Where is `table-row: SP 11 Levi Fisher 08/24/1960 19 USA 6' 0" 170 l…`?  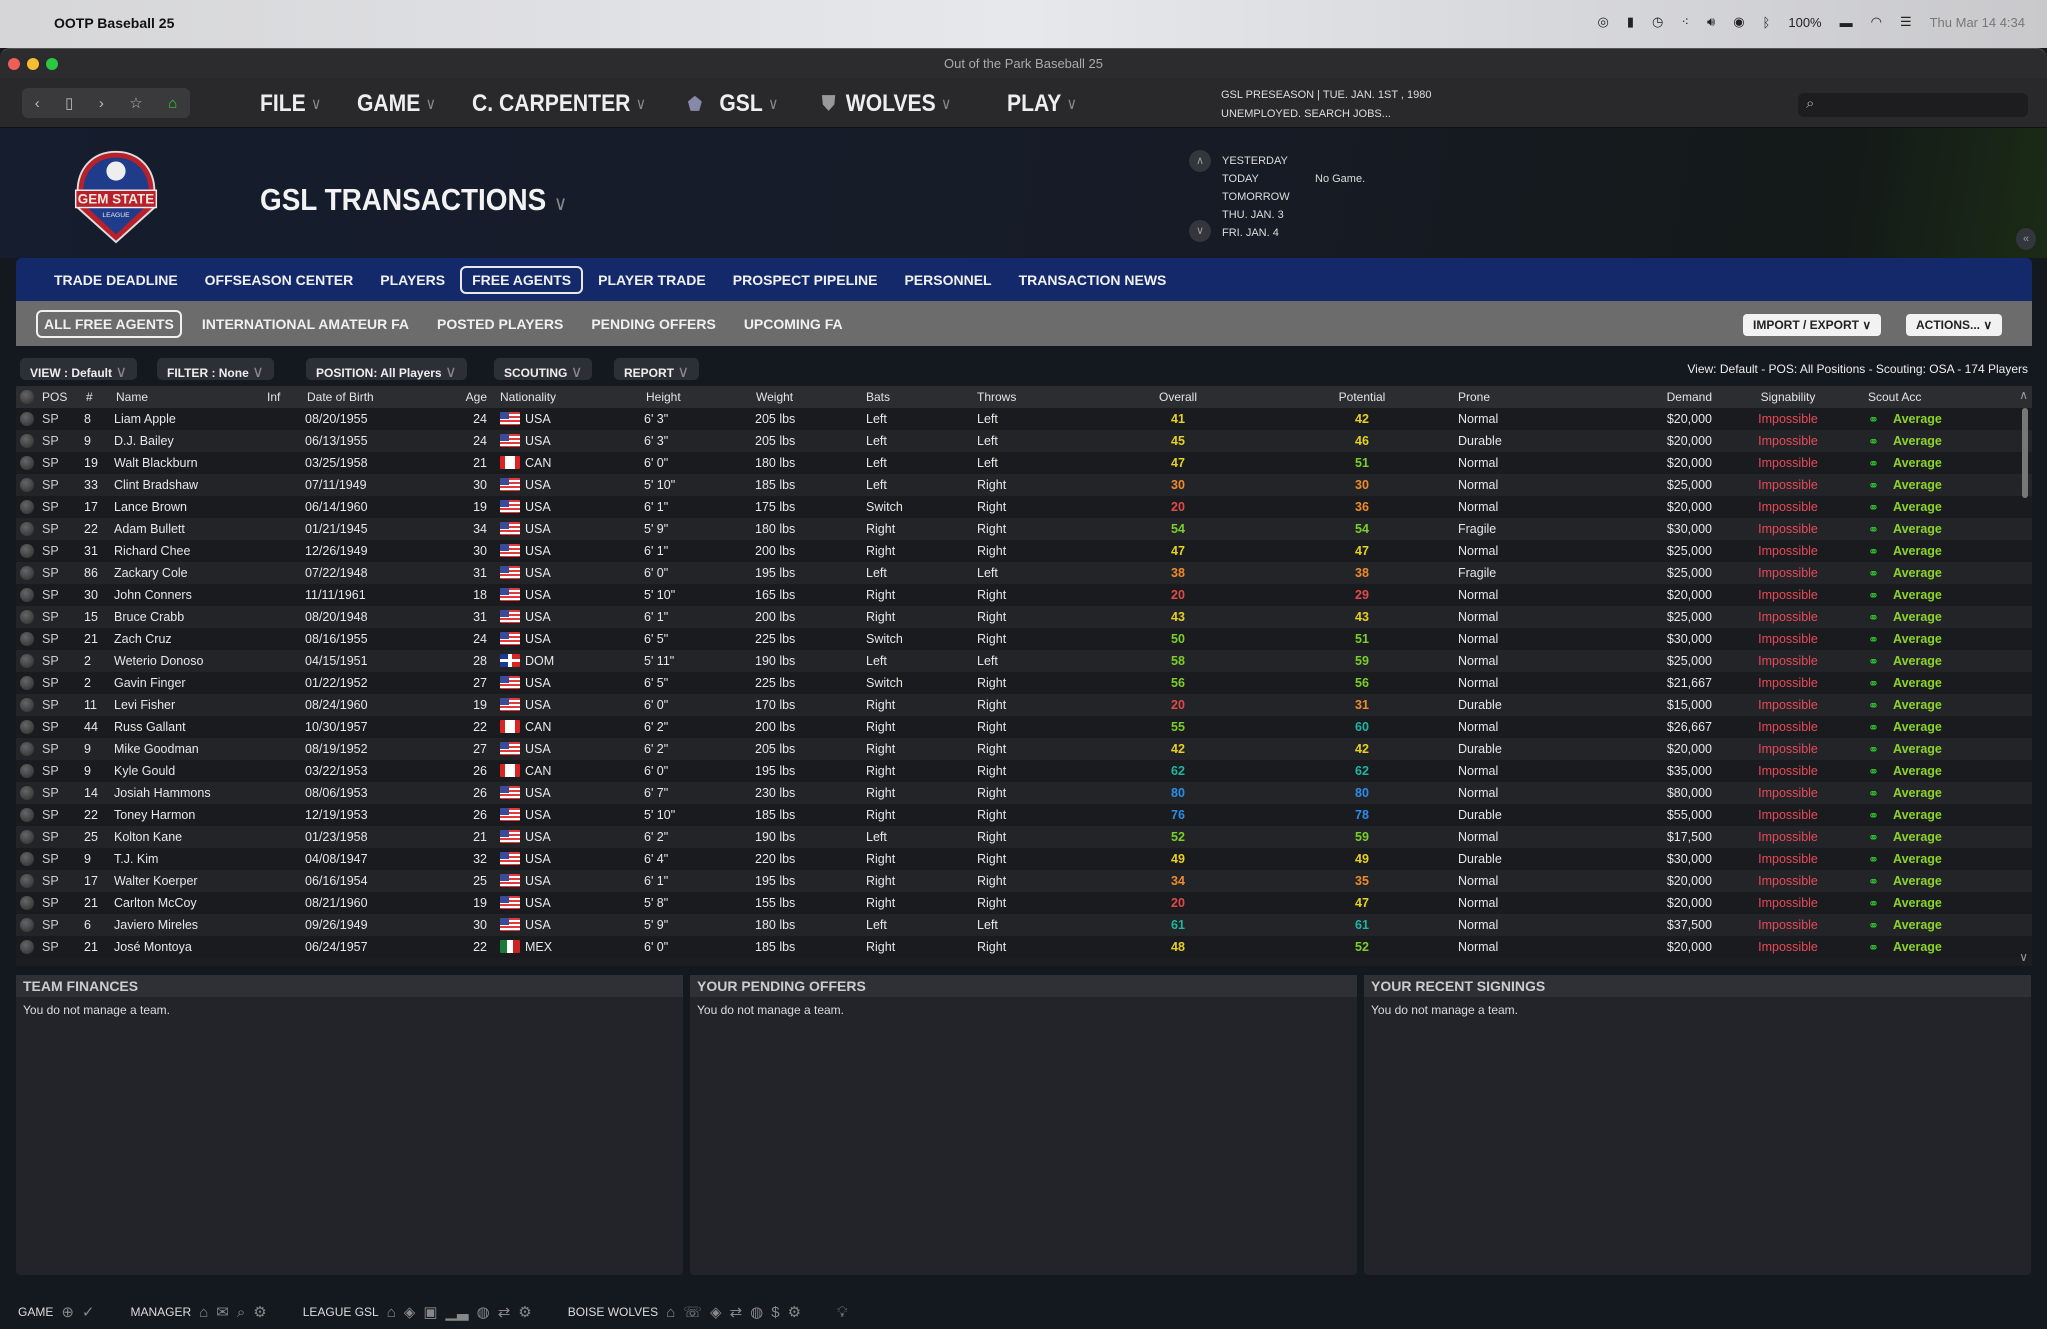 table-row: SP 11 Levi Fisher 08/24/1960 19 USA 6' 0" 170 l… is located at coordinates (1024, 705).